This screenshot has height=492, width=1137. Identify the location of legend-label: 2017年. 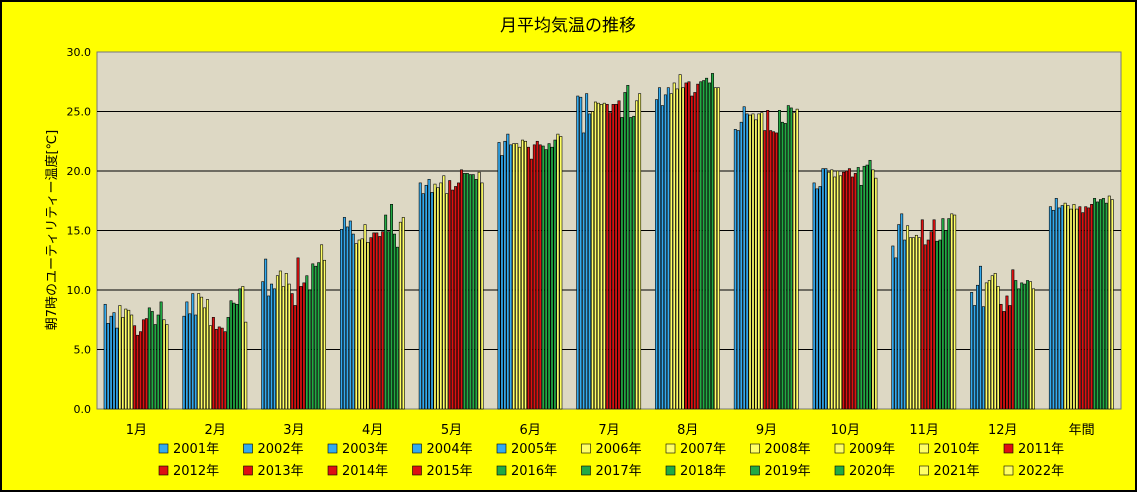
(619, 471).